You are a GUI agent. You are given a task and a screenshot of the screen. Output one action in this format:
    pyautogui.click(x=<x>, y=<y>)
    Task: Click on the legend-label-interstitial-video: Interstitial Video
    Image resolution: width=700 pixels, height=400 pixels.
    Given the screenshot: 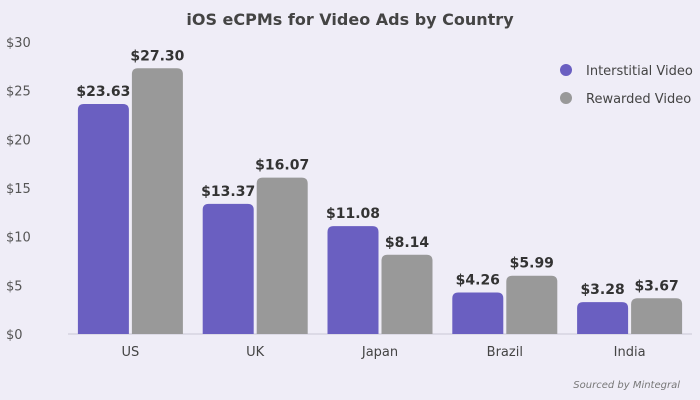 What is the action you would take?
    pyautogui.click(x=639, y=71)
    